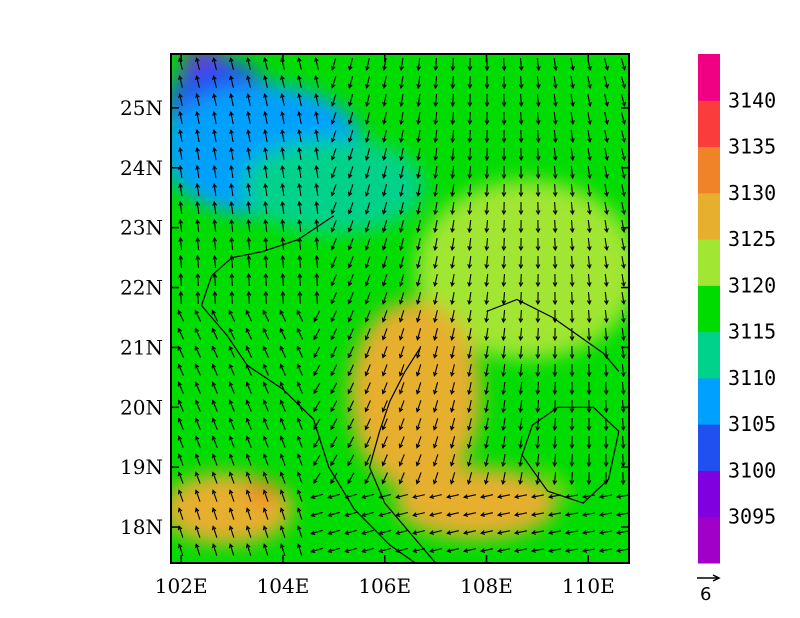  I want to click on y-tick-label: 25N, so click(141, 108).